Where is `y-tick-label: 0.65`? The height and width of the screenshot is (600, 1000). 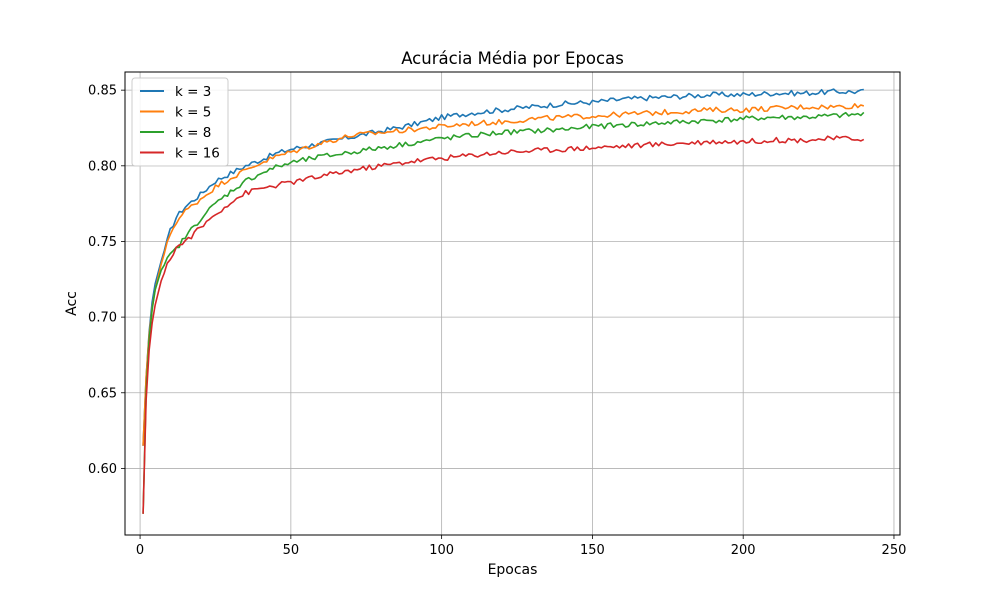 y-tick-label: 0.65 is located at coordinates (102, 393).